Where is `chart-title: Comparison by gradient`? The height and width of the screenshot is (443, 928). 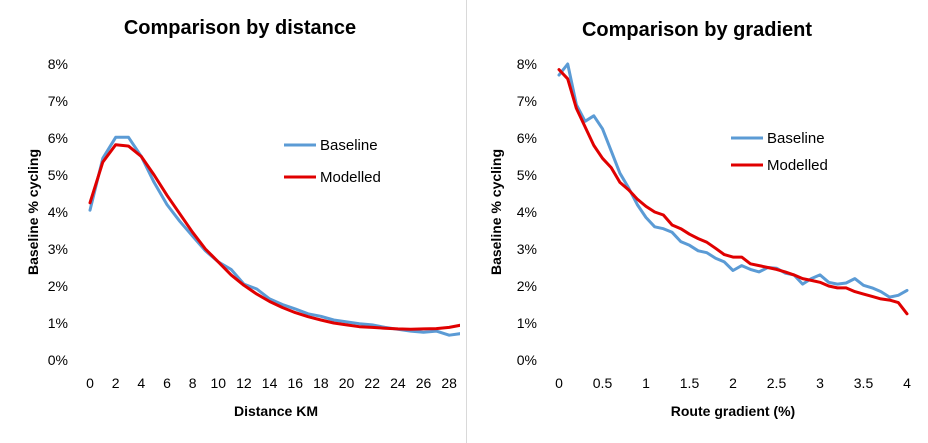
chart-title: Comparison by gradient is located at coordinates (697, 30).